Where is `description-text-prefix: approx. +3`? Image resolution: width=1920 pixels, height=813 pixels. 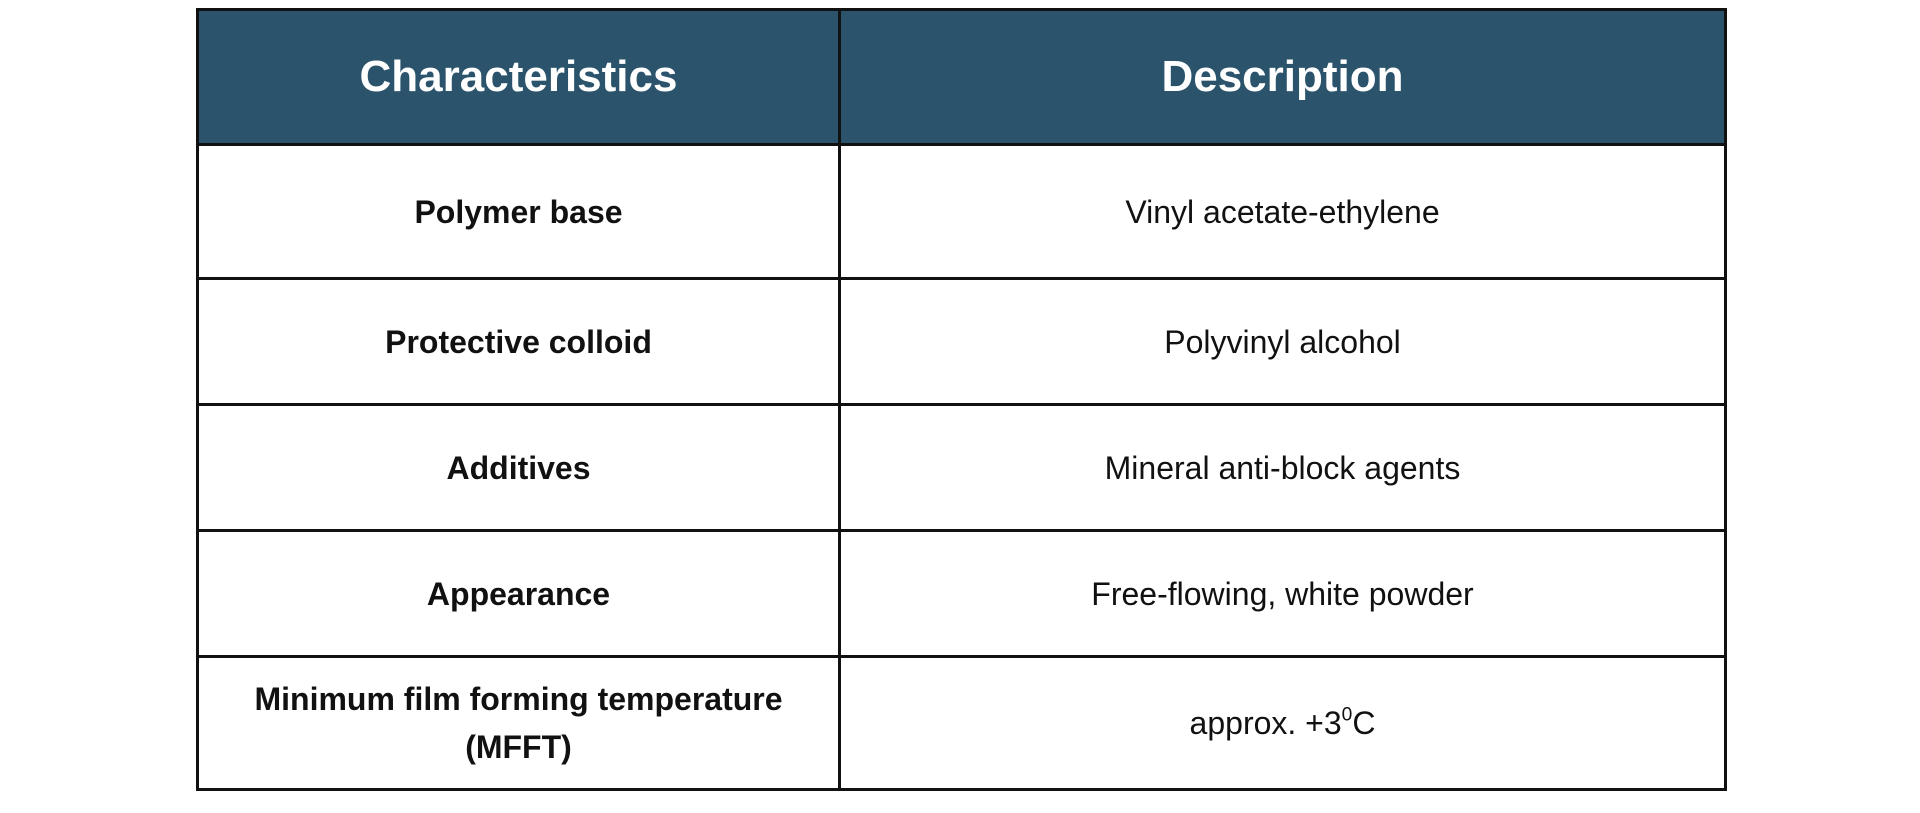
description-text-prefix: approx. +3 is located at coordinates (1265, 723).